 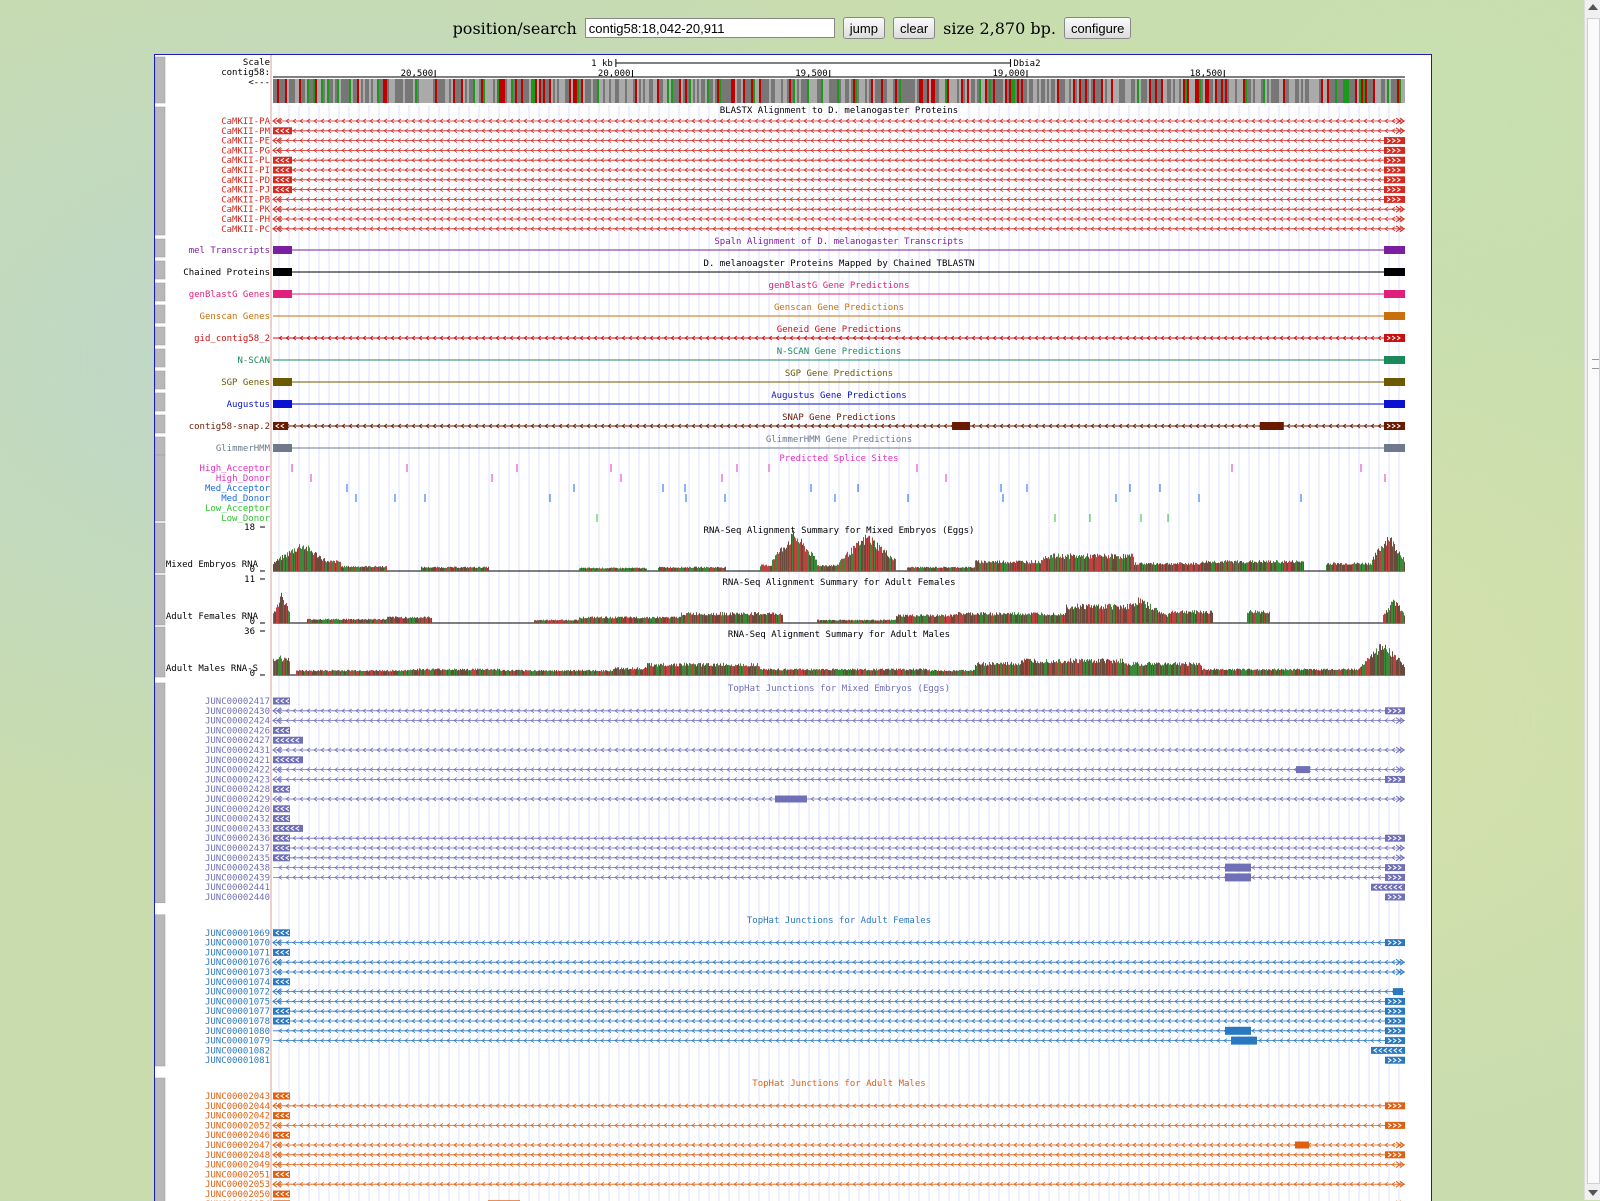 I want to click on scroll-up-arrow-icon, so click(x=1593, y=7).